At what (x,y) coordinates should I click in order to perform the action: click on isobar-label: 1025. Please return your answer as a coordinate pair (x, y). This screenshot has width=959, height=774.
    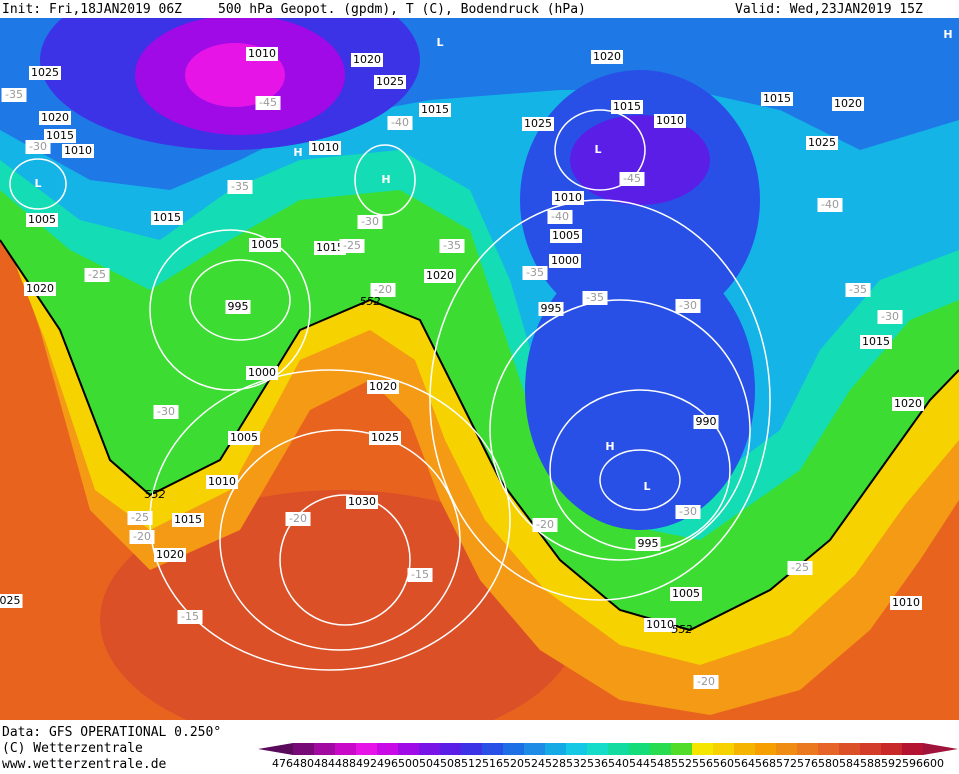
    Looking at the image, I should click on (822, 142).